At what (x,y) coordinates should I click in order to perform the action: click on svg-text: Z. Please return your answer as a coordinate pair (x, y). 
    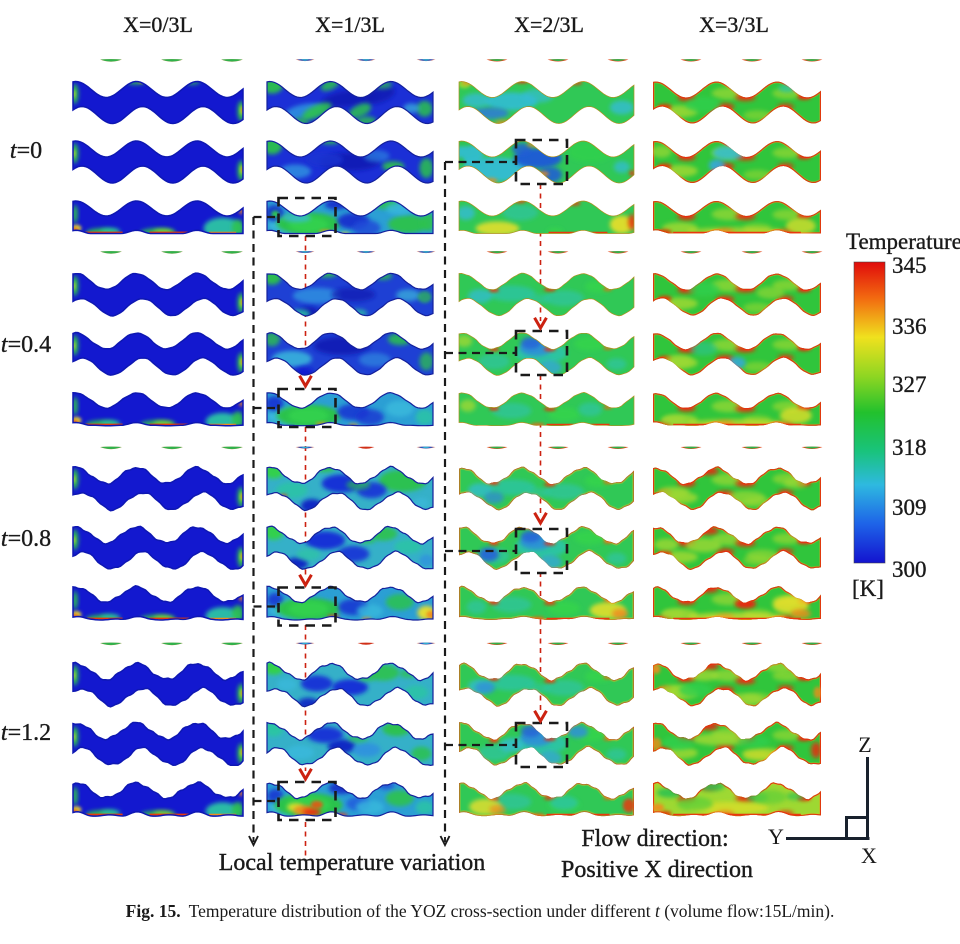
    Looking at the image, I should click on (864, 744).